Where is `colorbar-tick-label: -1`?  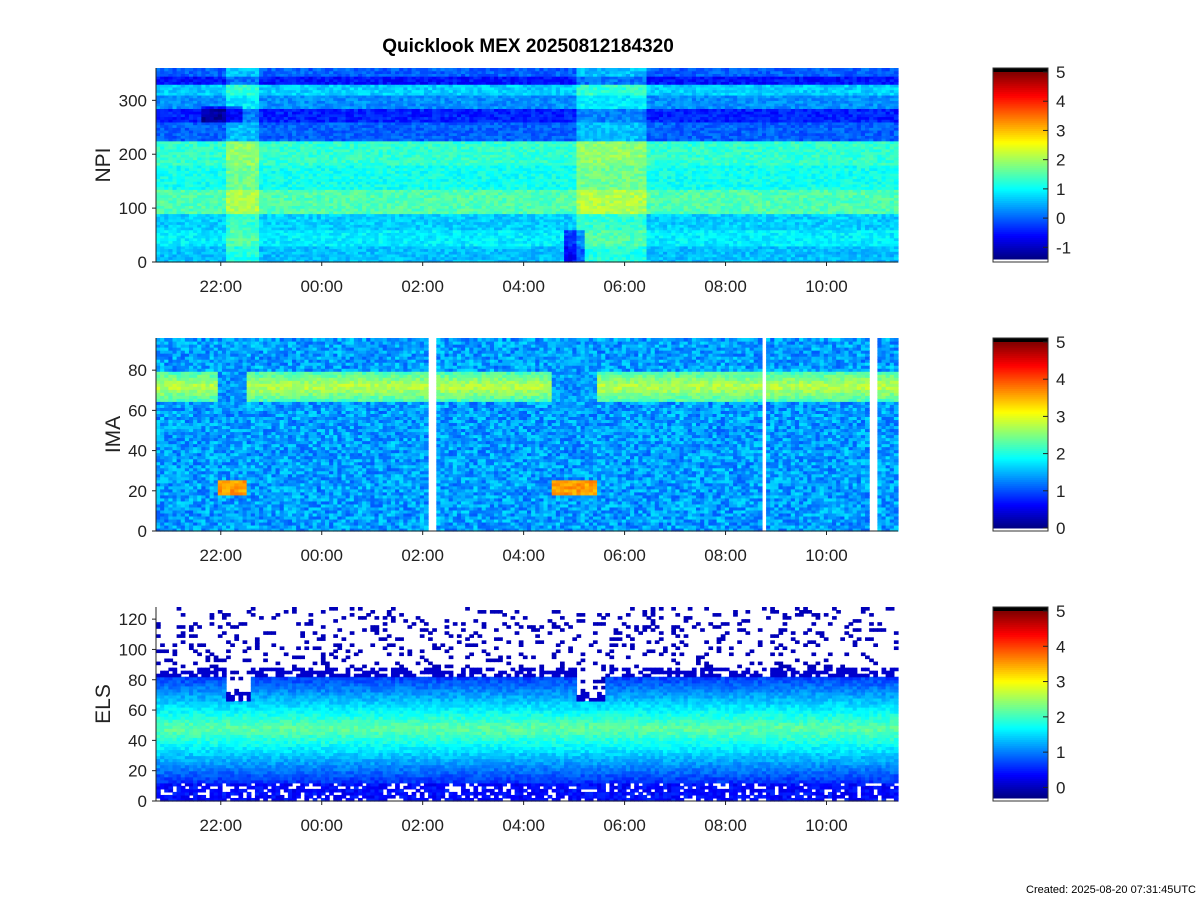 colorbar-tick-label: -1 is located at coordinates (1063, 247).